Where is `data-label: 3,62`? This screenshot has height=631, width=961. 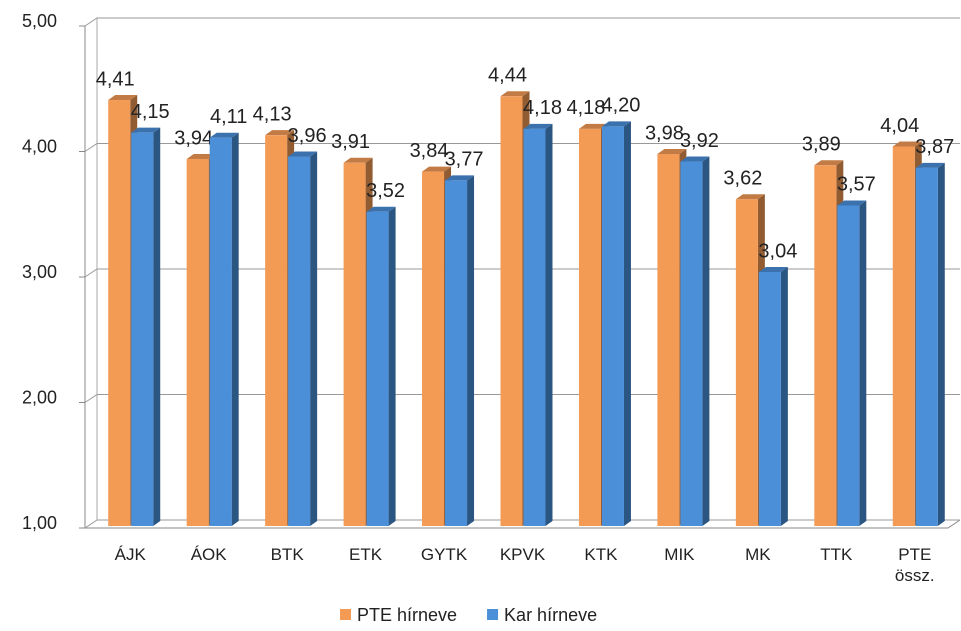 data-label: 3,62 is located at coordinates (742, 178).